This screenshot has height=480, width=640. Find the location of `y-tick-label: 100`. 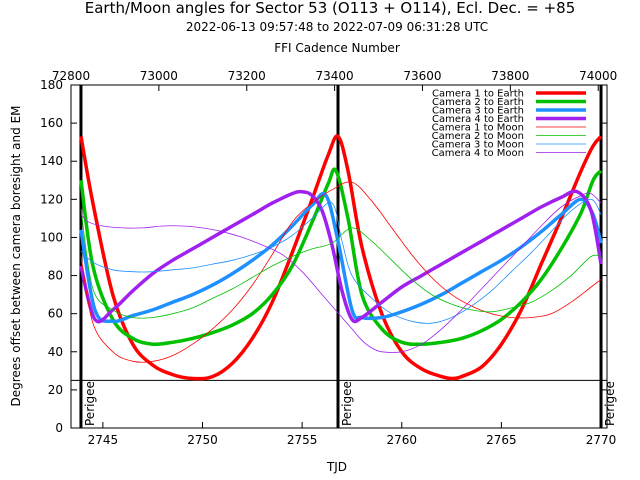

y-tick-label: 100 is located at coordinates (51, 237).